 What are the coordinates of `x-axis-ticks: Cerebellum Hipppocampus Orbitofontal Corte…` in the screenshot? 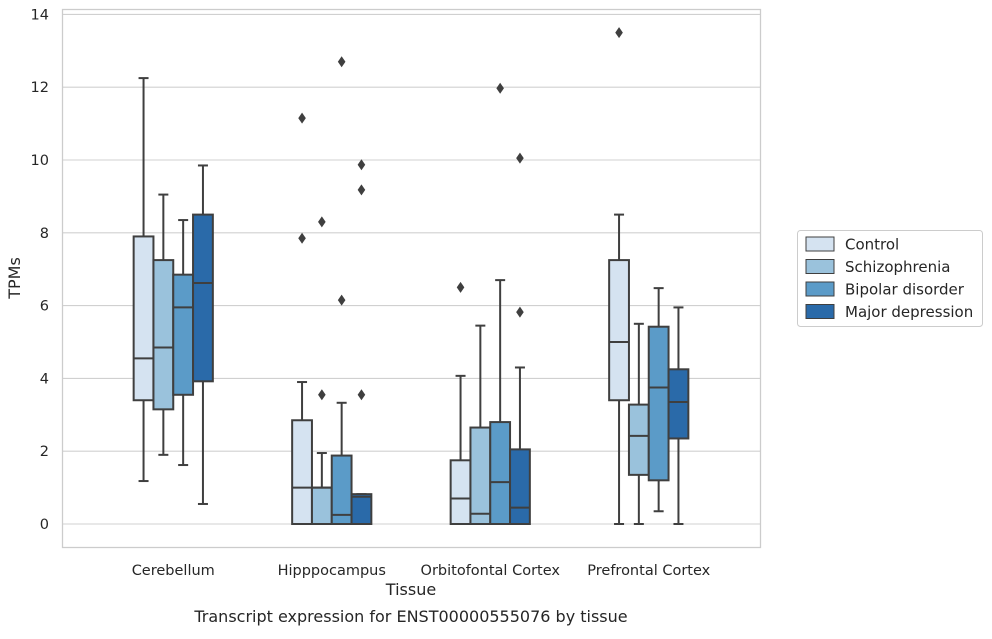 It's located at (421, 571).